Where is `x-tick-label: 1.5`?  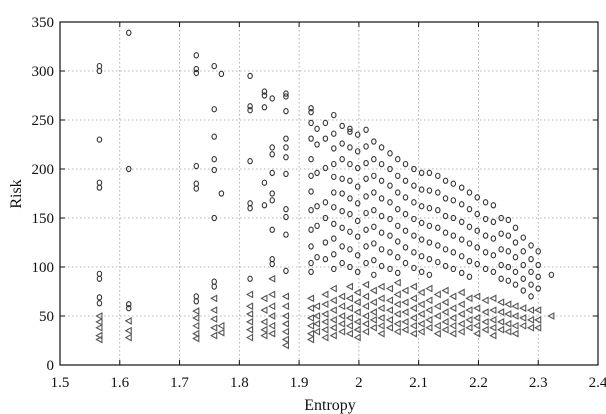
x-tick-label: 1.5 is located at coordinates (60, 383).